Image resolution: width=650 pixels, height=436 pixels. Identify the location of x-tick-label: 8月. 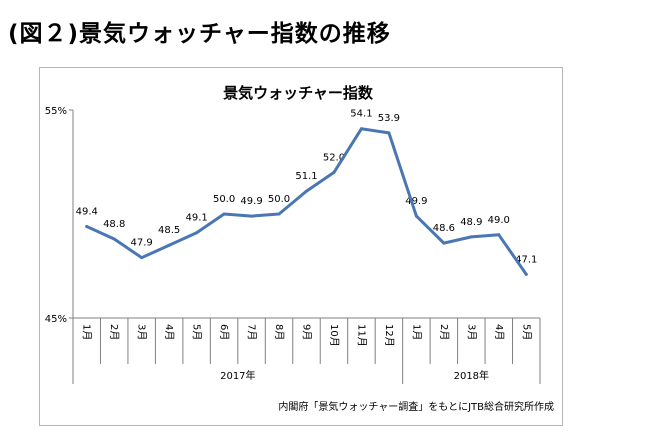
(279, 332).